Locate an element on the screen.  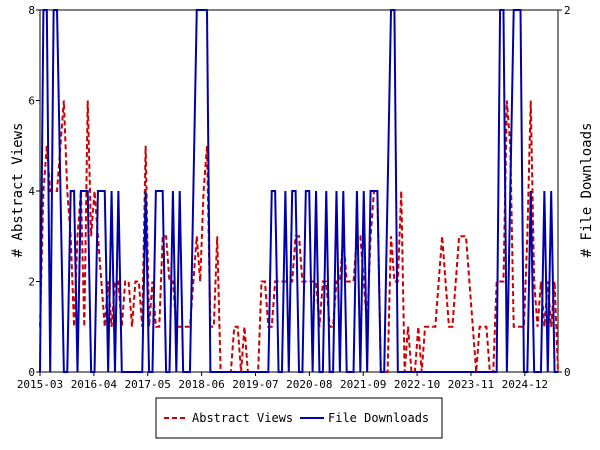
x-tick-label-2017-05: 2017-05 is located at coordinates (148, 384).